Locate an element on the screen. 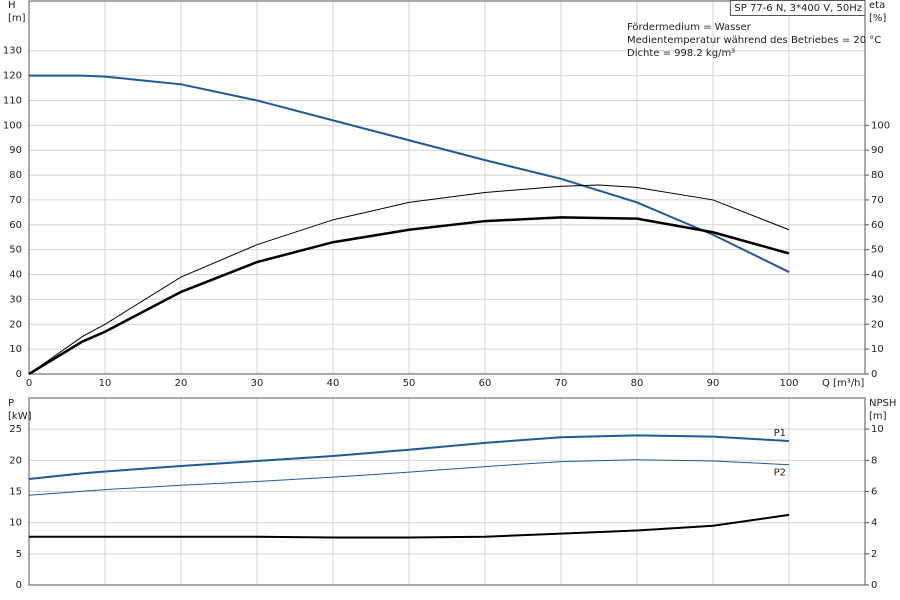 The image size is (900, 600). x-tick-label: 80 is located at coordinates (637, 383).